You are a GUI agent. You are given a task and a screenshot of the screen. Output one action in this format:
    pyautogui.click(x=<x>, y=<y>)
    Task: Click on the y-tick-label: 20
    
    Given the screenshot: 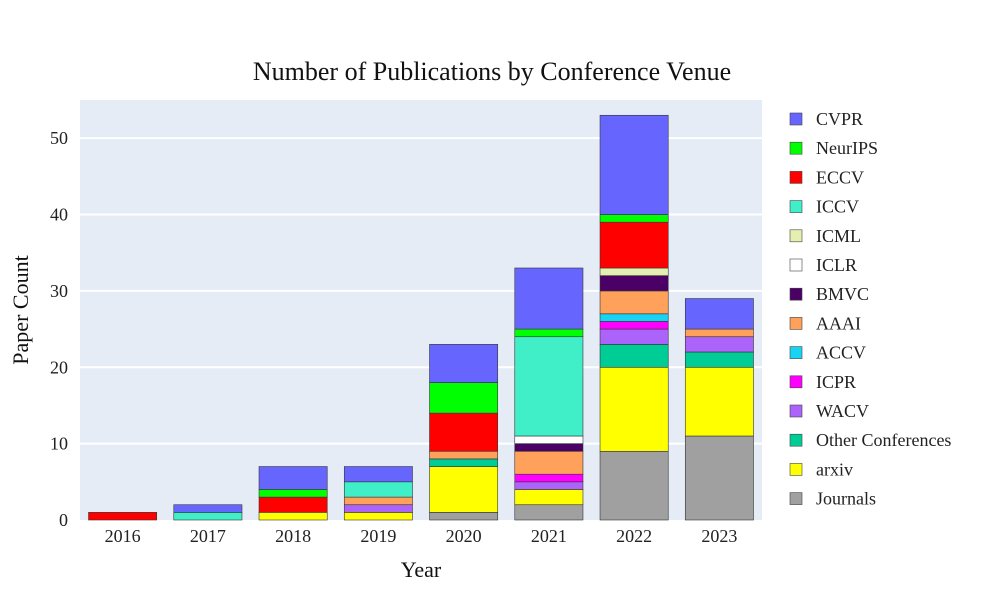 What is the action you would take?
    pyautogui.click(x=59, y=367)
    